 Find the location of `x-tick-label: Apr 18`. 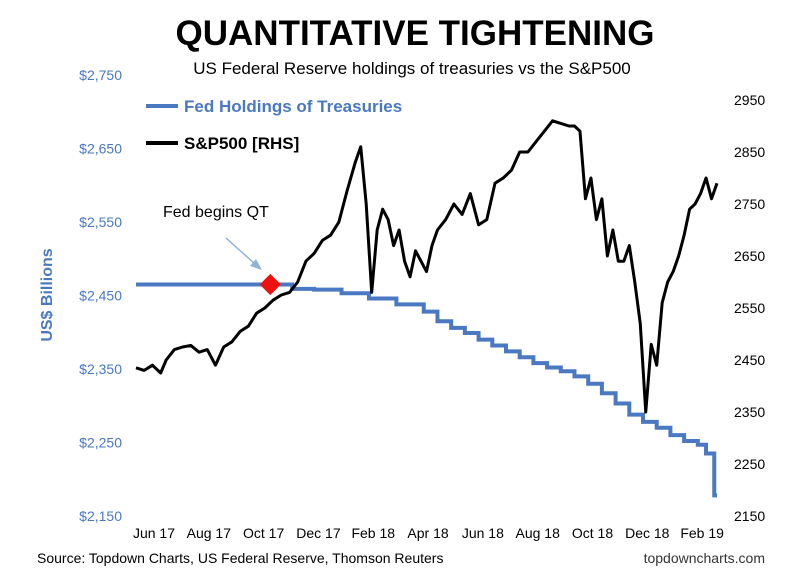

x-tick-label: Apr 18 is located at coordinates (427, 533).